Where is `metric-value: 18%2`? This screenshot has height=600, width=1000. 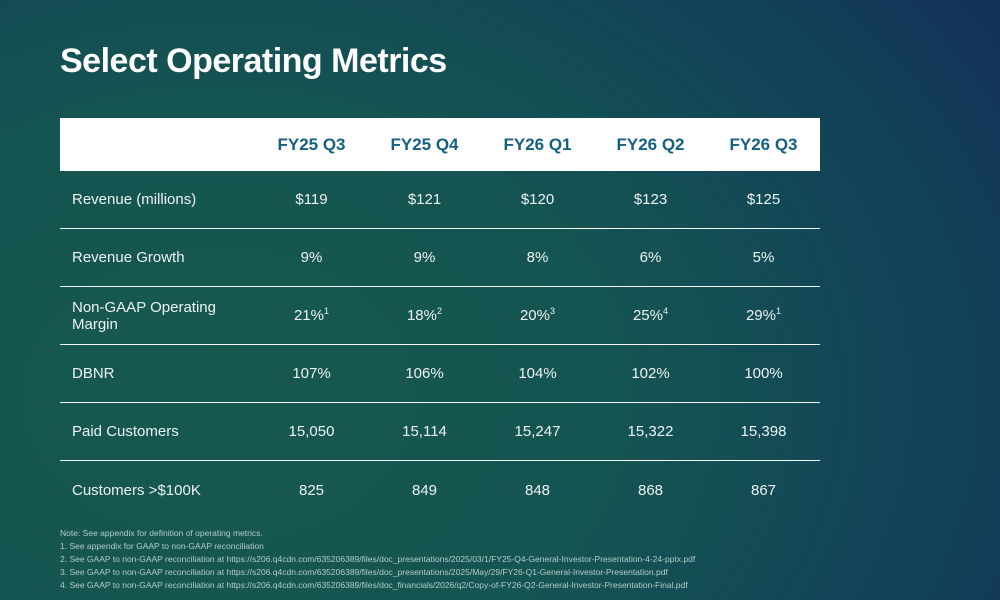 metric-value: 18%2 is located at coordinates (424, 315).